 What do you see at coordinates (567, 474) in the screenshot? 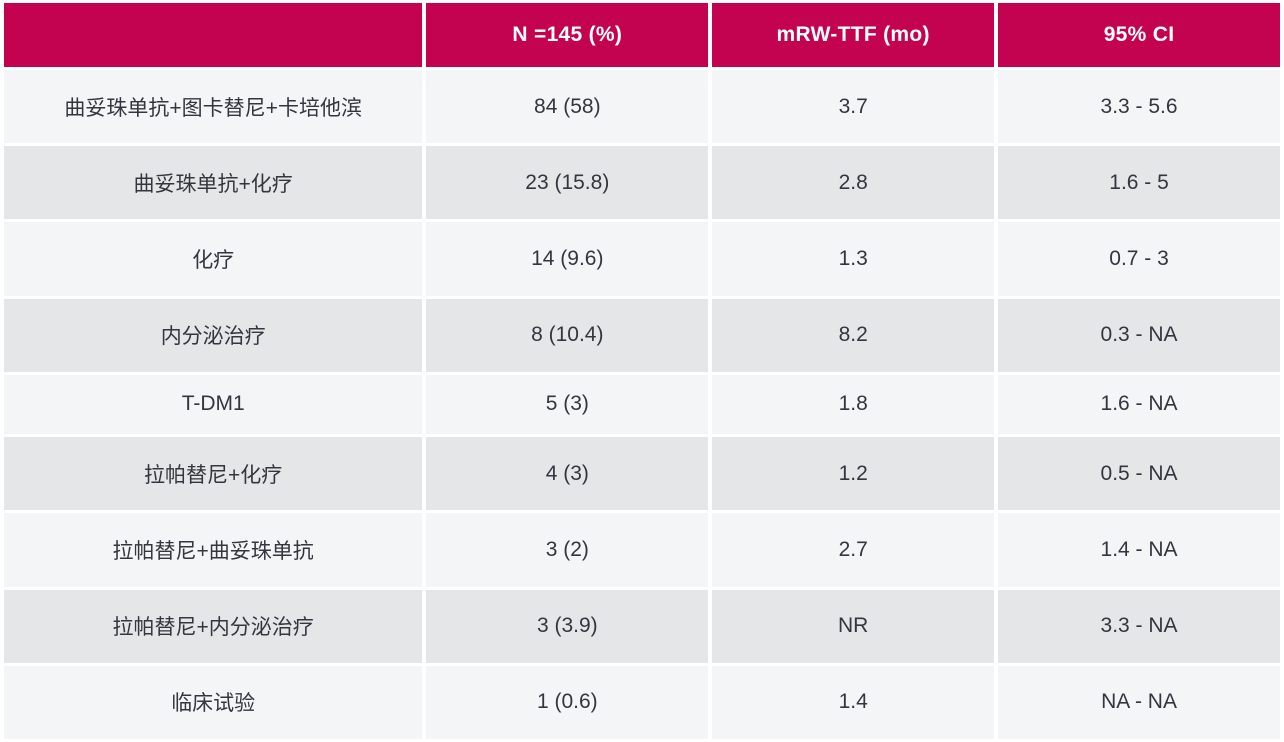
I see `n-percent-value: 4 (3)` at bounding box center [567, 474].